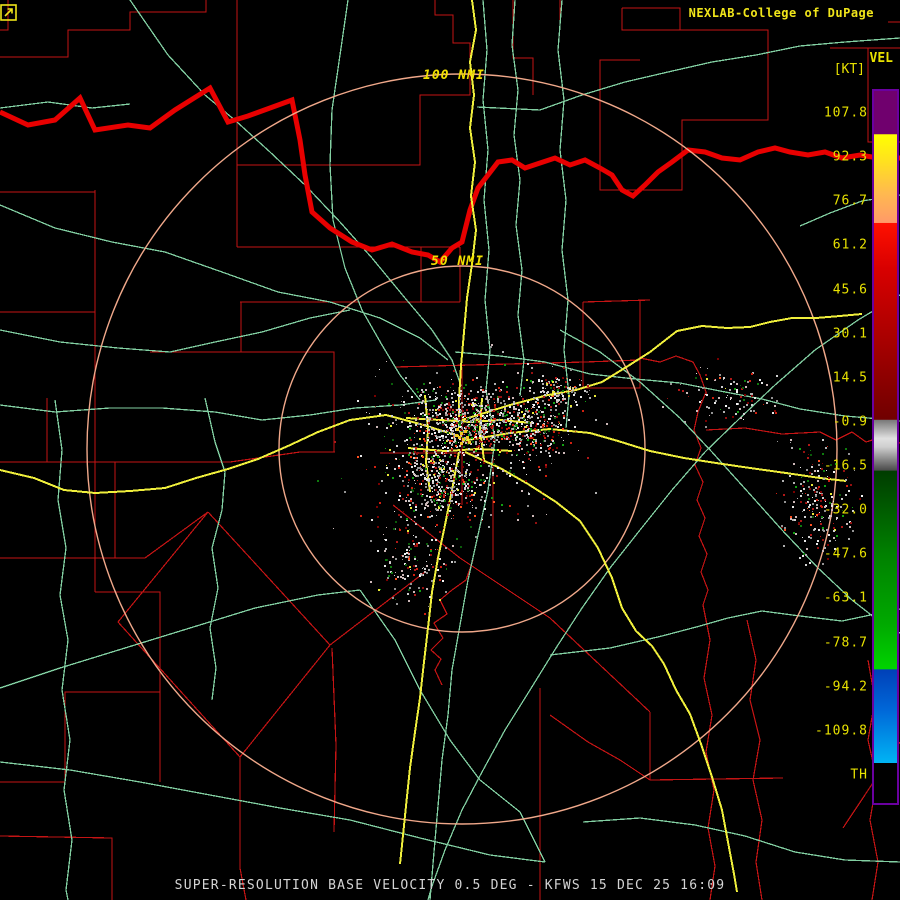 This screenshot has height=900, width=900. I want to click on vane-arrow-icon, so click(8, 12).